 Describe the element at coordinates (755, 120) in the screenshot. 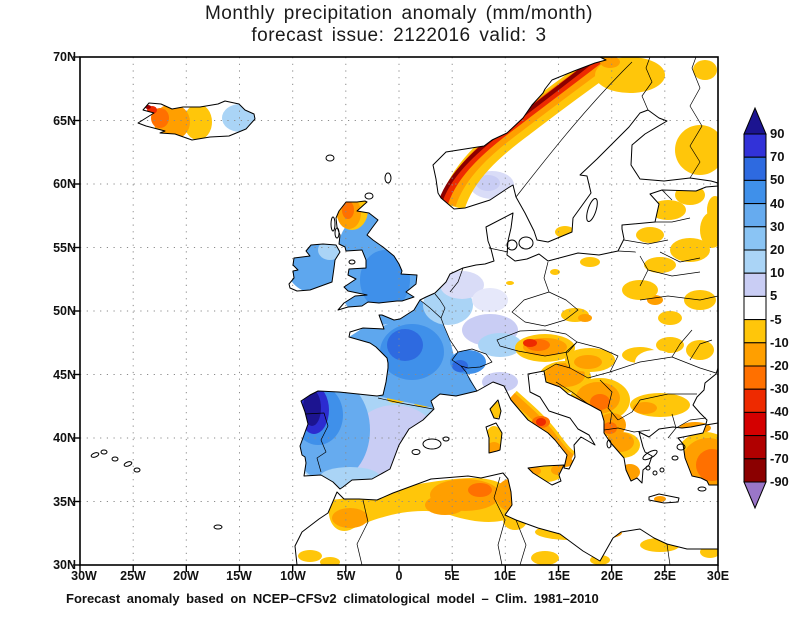

I see `colorbar-up-arrow` at that location.